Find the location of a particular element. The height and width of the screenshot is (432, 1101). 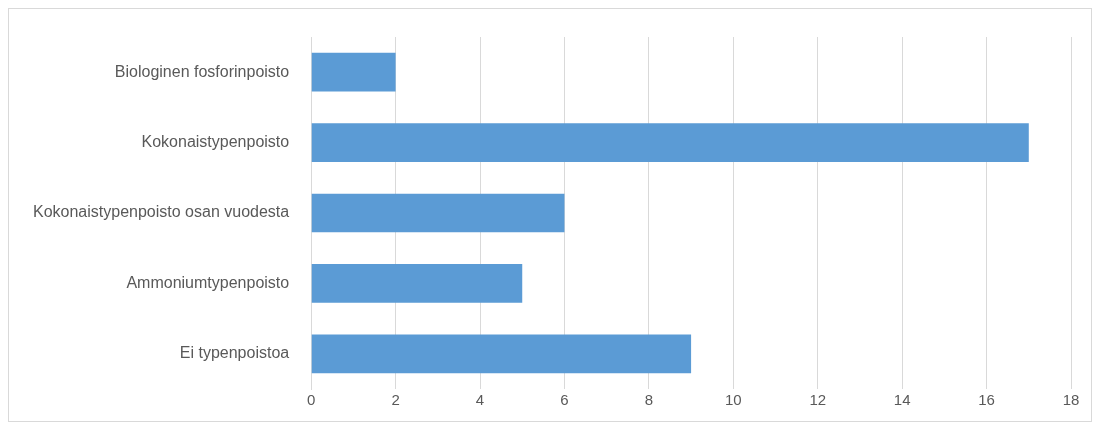

x-tick-label: 10 is located at coordinates (733, 400).